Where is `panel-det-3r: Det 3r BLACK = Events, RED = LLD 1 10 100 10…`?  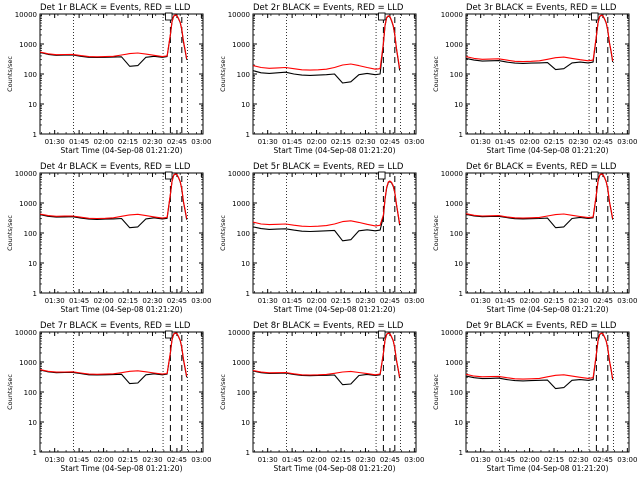
panel-det-3r: Det 3r BLACK = Events, RED = LLD 1 10 100 10… is located at coordinates (534, 79).